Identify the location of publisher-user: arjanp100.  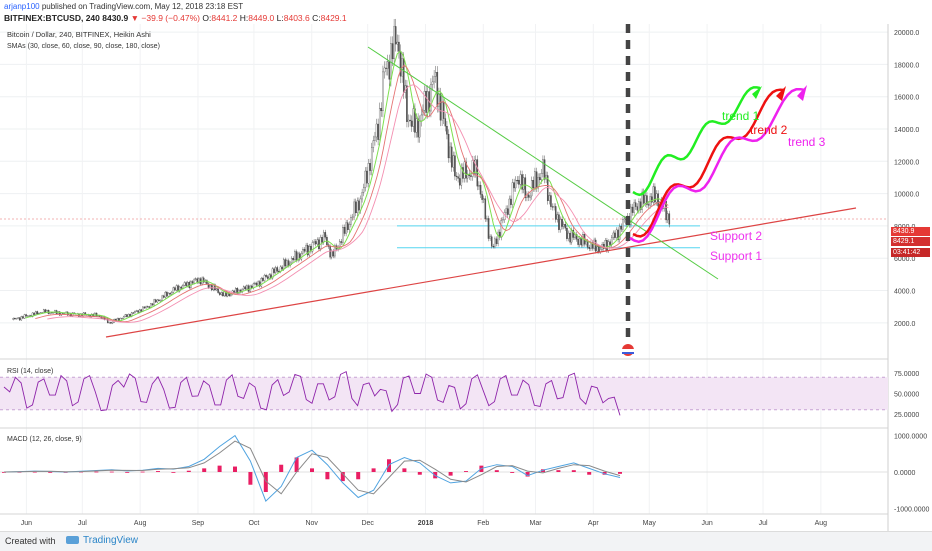
(22, 6).